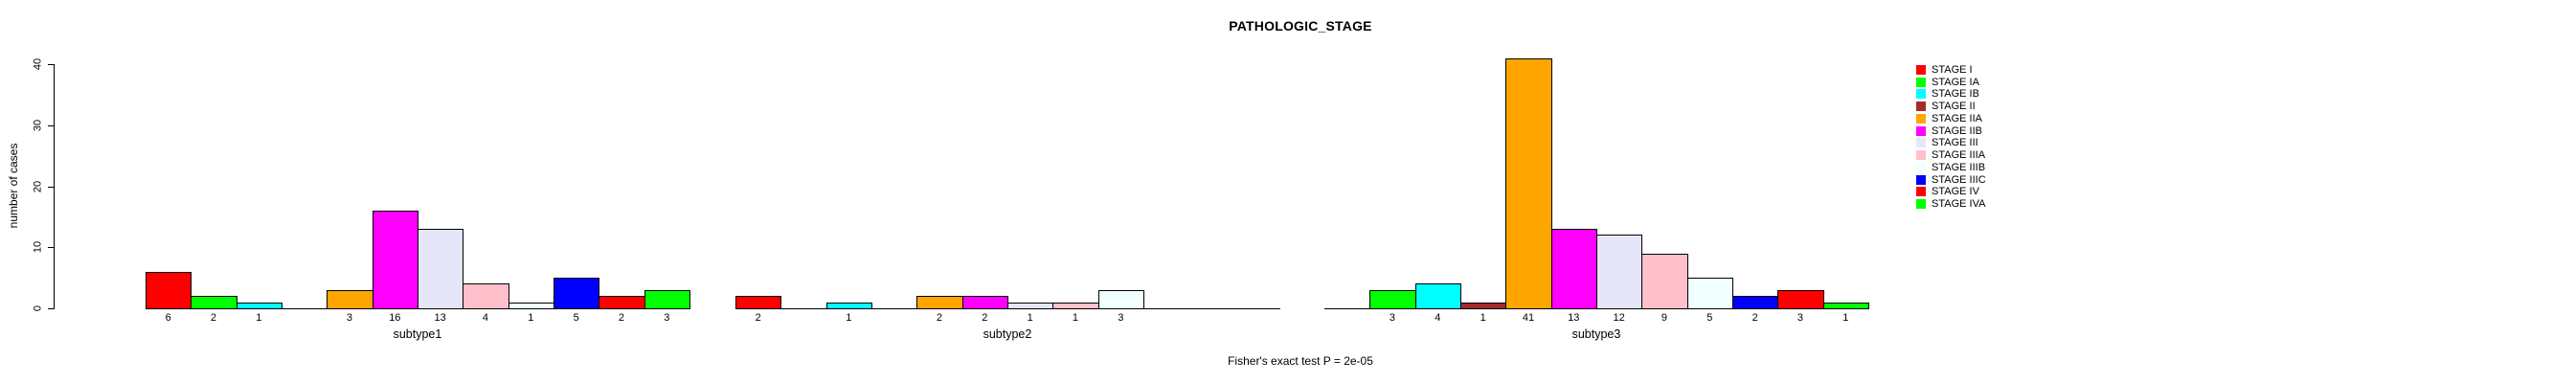  What do you see at coordinates (1955, 95) in the screenshot?
I see `legend-label-stage-ib: STAGE IB` at bounding box center [1955, 95].